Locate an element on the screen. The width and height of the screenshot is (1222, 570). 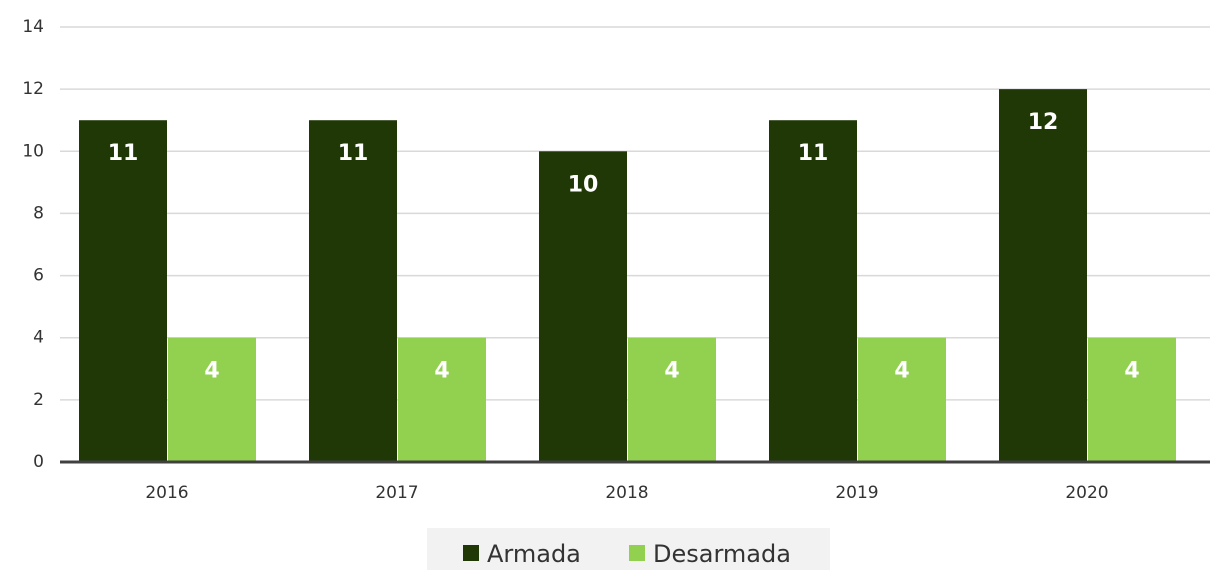
legend-label: Desarmada is located at coordinates (722, 554).